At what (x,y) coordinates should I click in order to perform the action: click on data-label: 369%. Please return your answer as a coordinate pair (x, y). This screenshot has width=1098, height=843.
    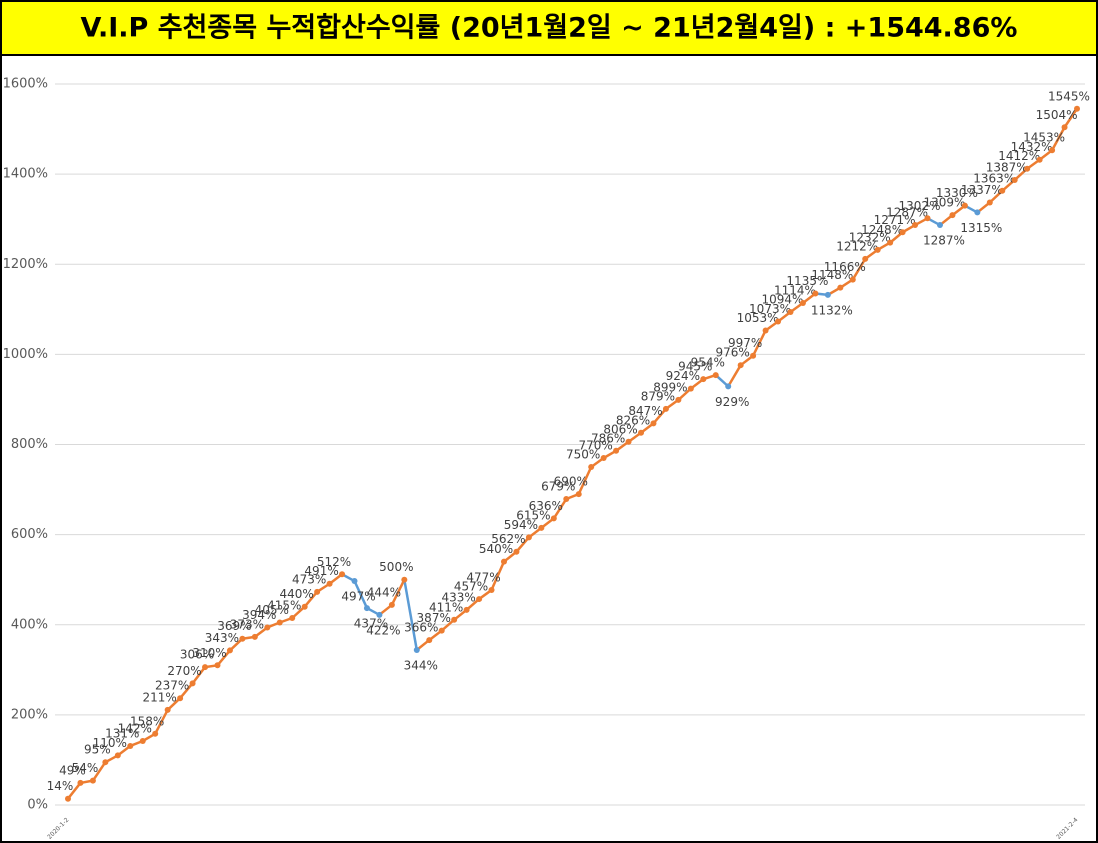
    Looking at the image, I should click on (234, 626).